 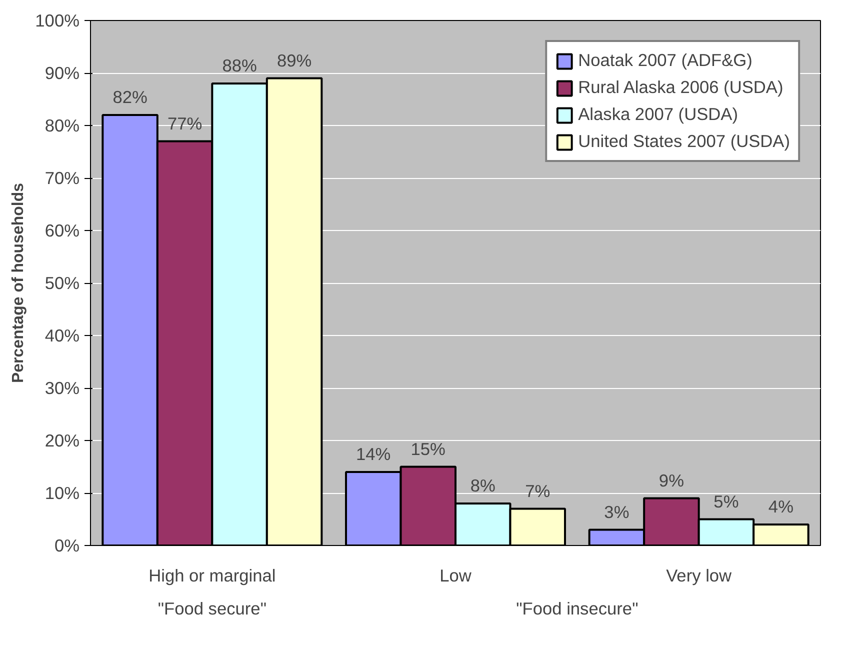 I want to click on data-label: 15%, so click(x=428, y=448).